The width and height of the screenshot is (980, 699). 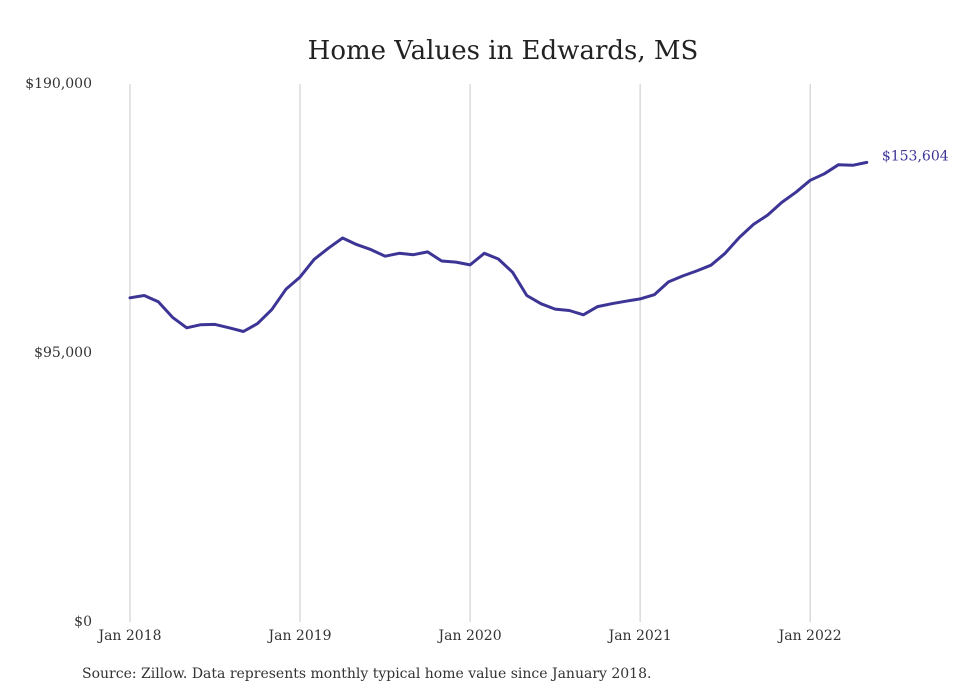 I want to click on y-axis-ticks: $190,000 $95,000 $0, so click(x=58, y=353).